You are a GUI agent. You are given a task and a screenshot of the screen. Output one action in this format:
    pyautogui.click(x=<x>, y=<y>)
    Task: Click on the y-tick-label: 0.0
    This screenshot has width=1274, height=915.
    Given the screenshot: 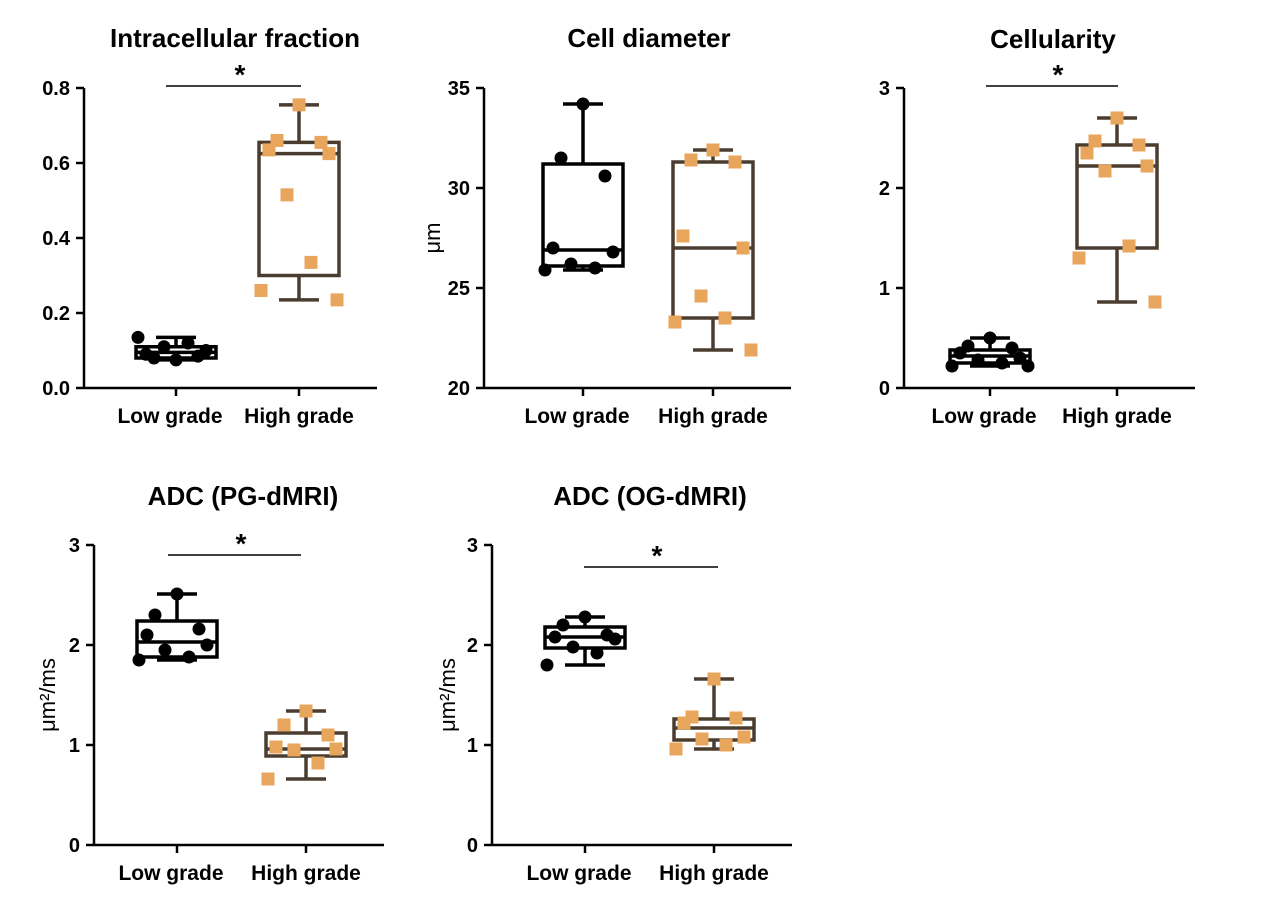 What is the action you would take?
    pyautogui.click(x=56, y=389)
    